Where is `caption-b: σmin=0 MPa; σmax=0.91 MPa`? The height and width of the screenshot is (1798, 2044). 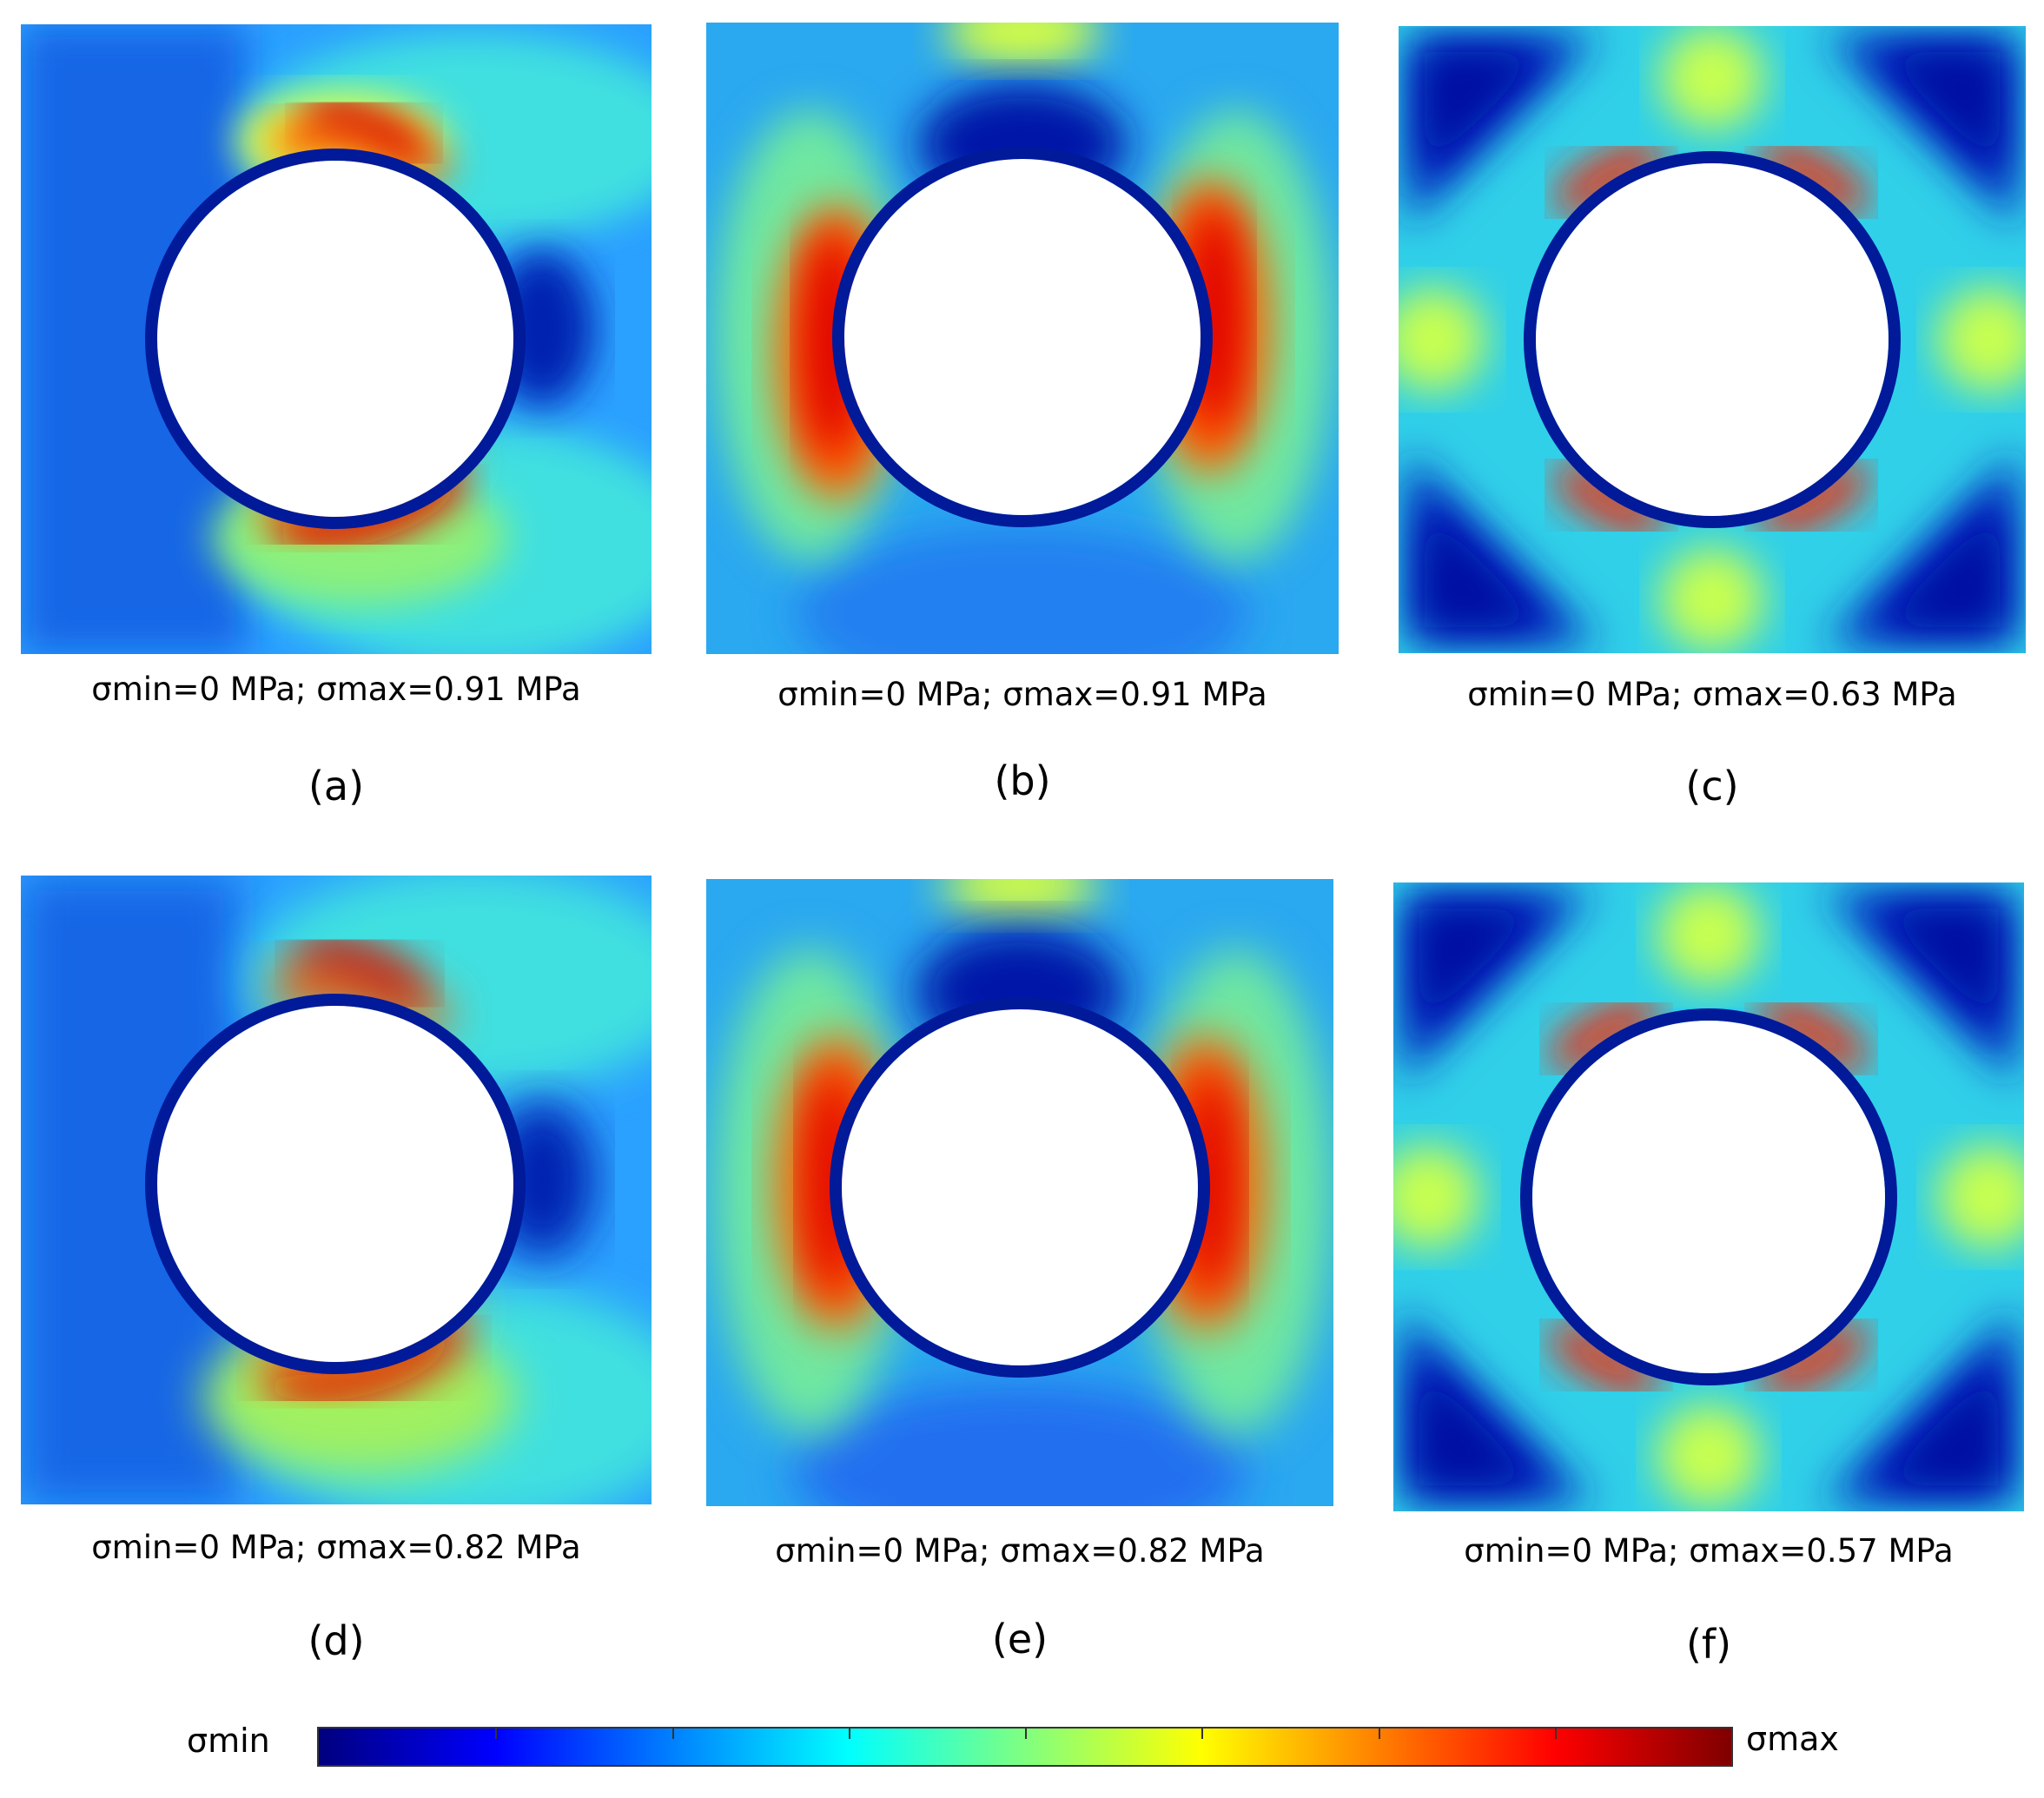 caption-b: σmin=0 MPa; σmax=0.91 MPa is located at coordinates (1022, 694).